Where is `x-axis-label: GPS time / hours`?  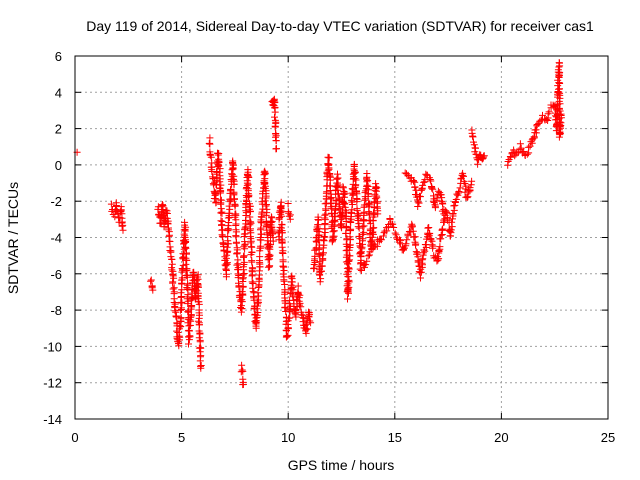
x-axis-label: GPS time / hours is located at coordinates (341, 465).